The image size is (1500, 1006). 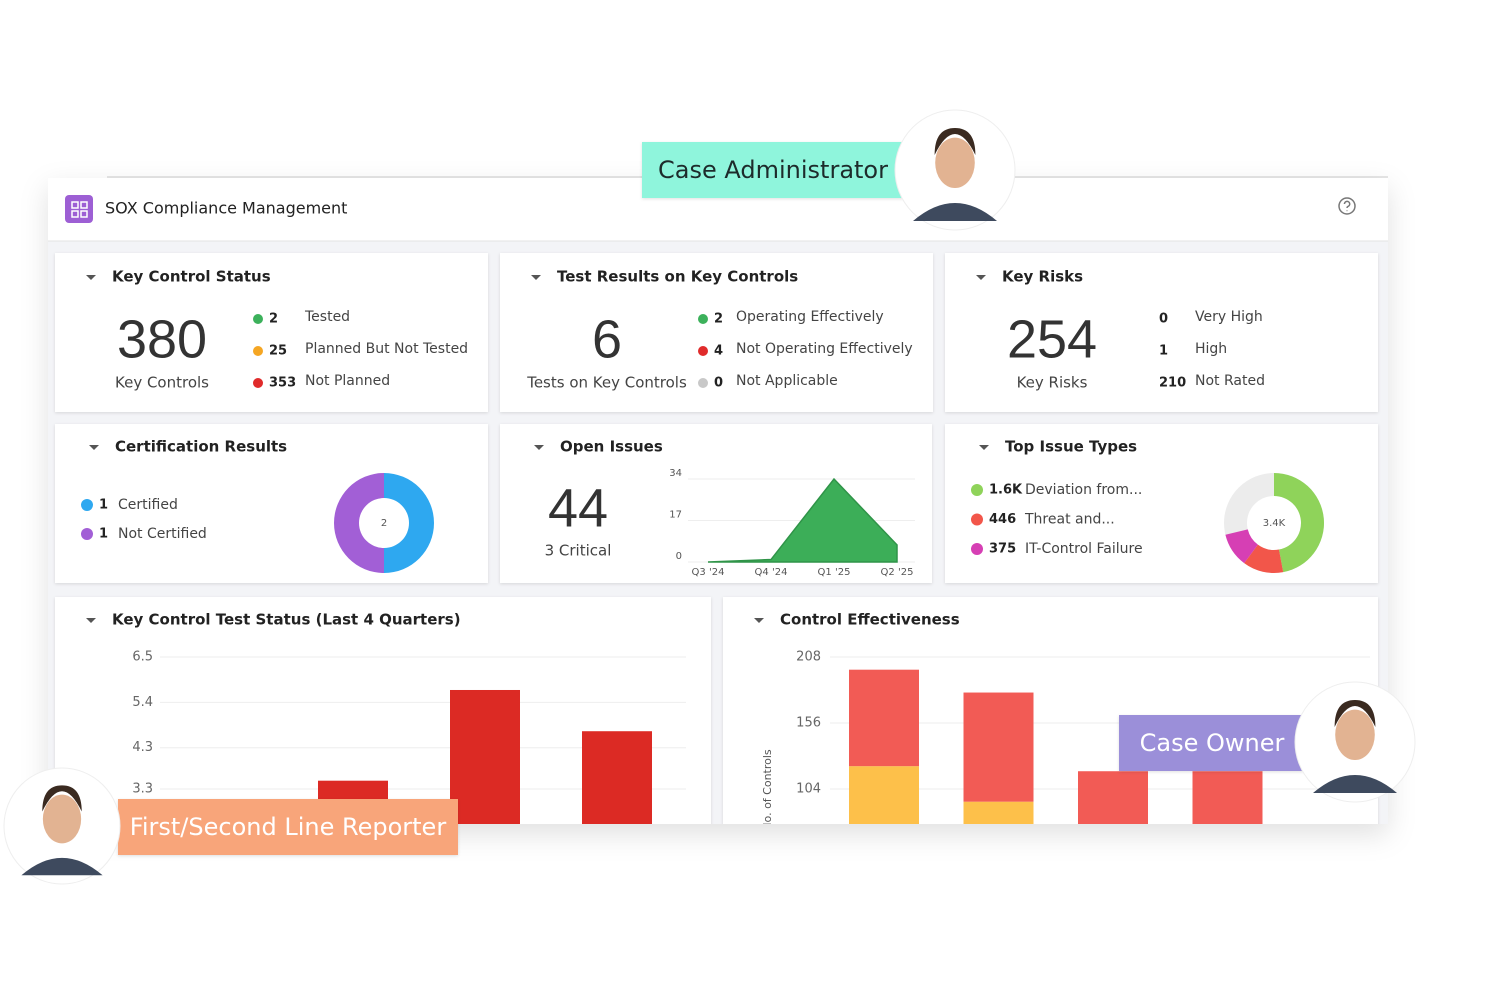 I want to click on role-label: Case Owner, so click(x=1212, y=743).